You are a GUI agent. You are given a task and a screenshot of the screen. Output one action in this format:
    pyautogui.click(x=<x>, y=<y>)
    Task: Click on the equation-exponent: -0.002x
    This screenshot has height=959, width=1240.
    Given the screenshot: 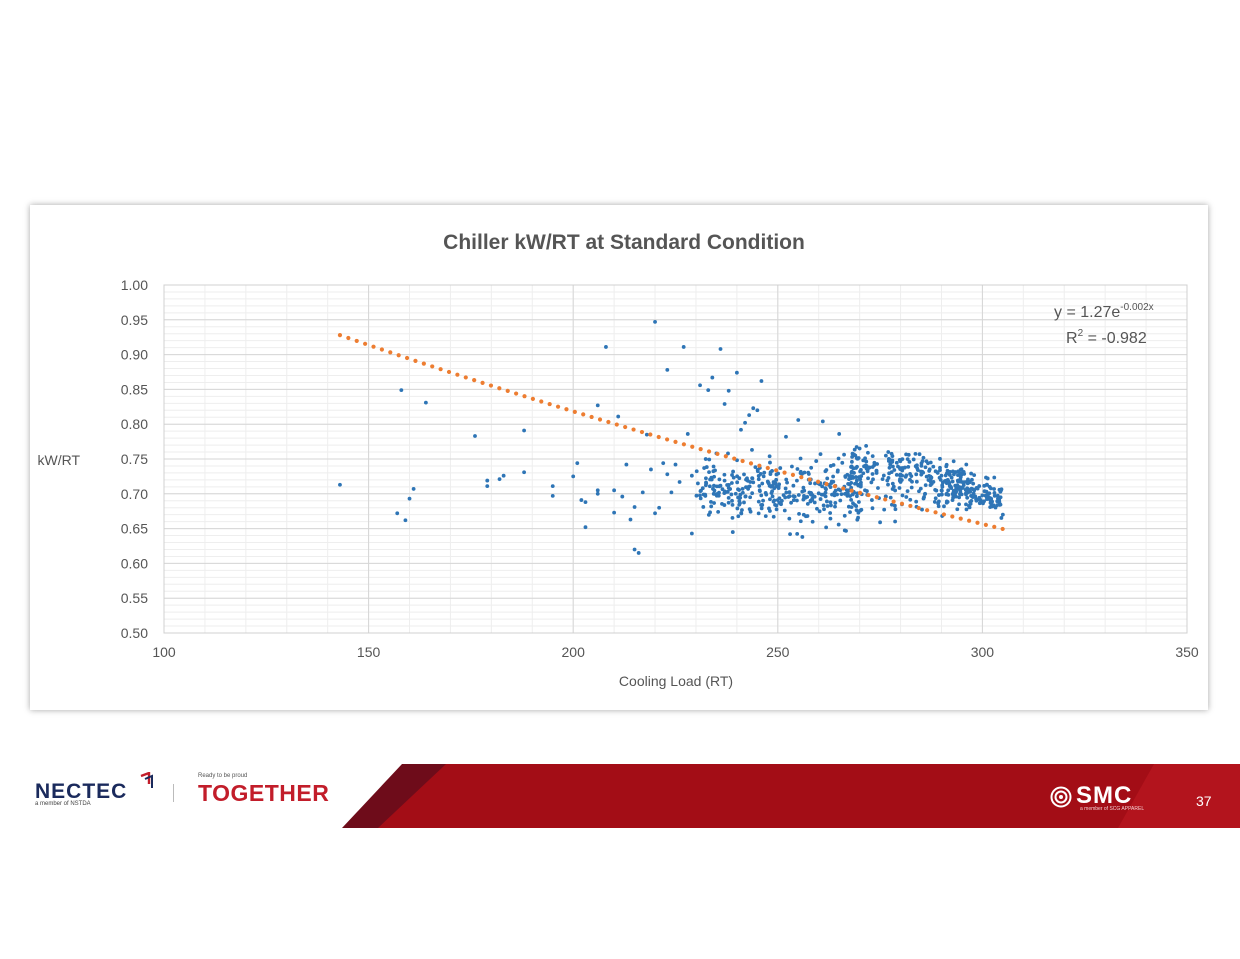 What is the action you would take?
    pyautogui.click(x=1136, y=307)
    